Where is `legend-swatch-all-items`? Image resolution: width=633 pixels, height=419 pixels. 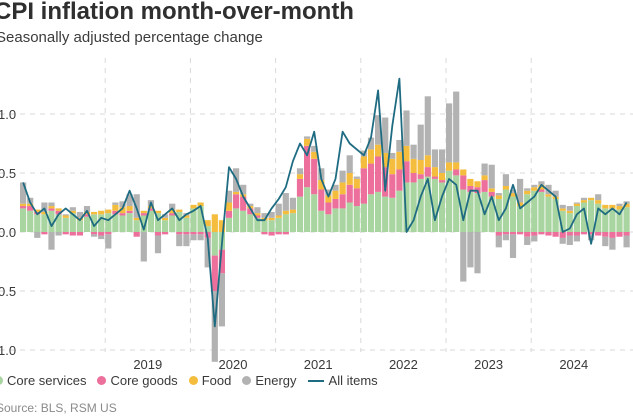
legend-swatch-all-items is located at coordinates (315, 380).